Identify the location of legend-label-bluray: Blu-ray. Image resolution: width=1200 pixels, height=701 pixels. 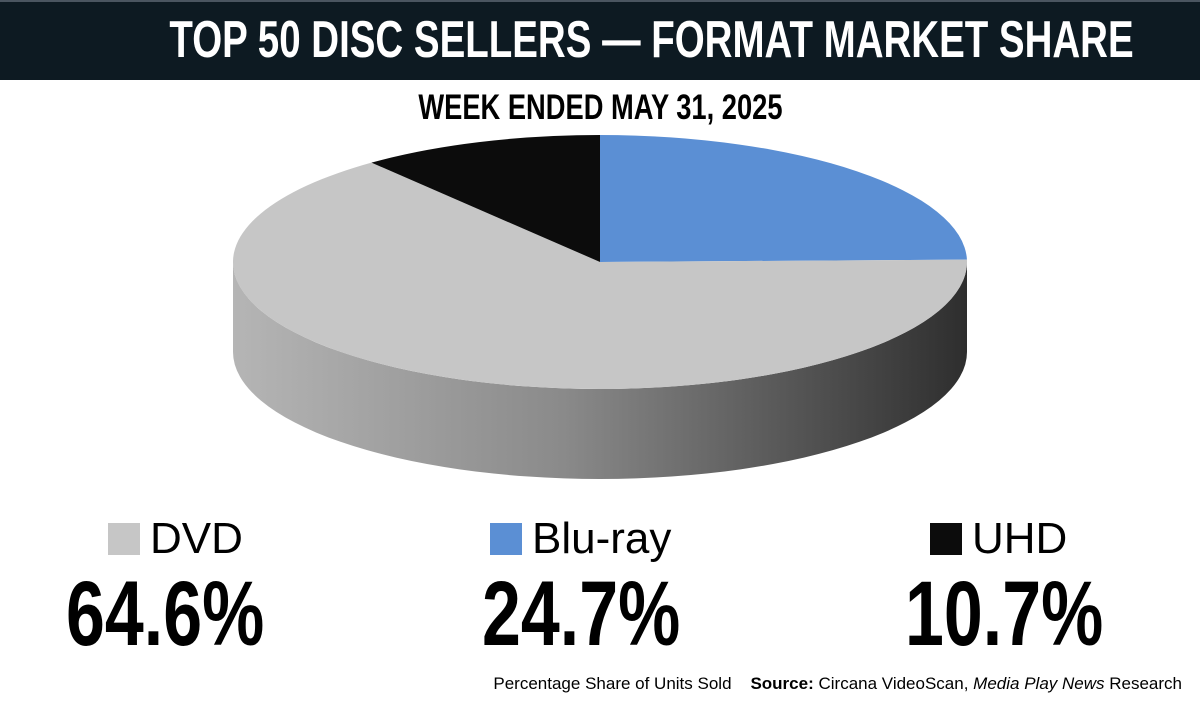
(602, 538).